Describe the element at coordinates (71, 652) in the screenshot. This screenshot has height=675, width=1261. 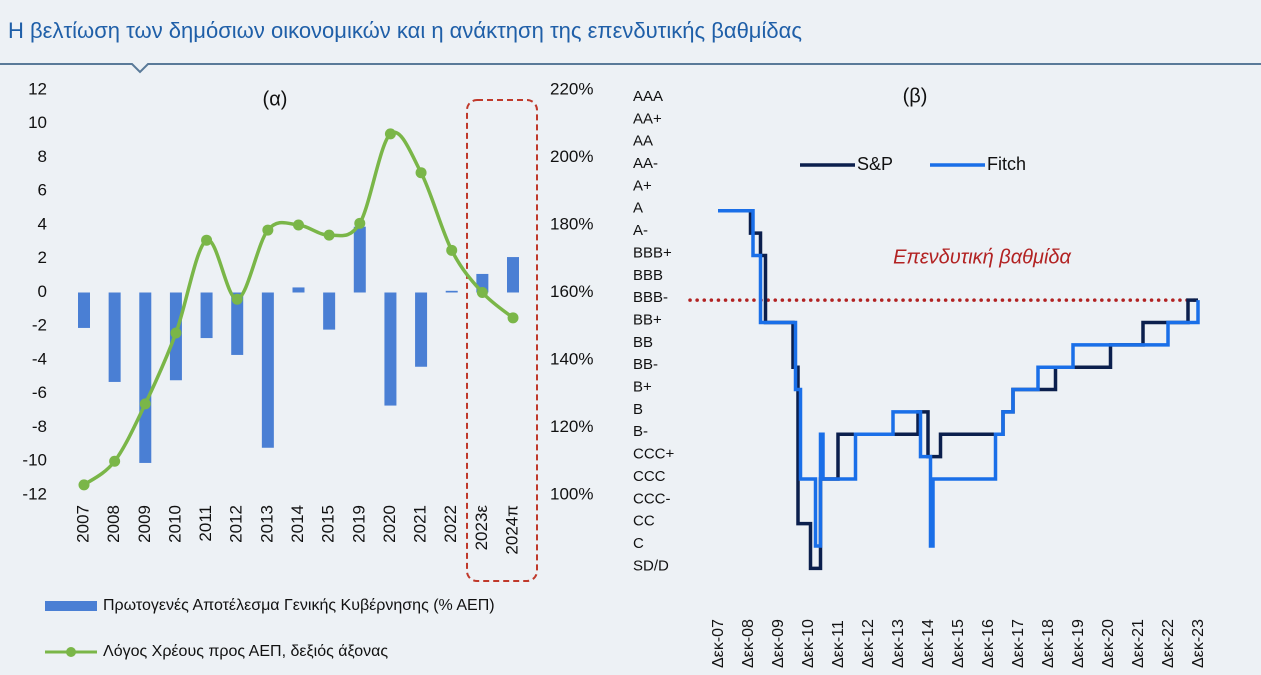
I see `legend-marker` at that location.